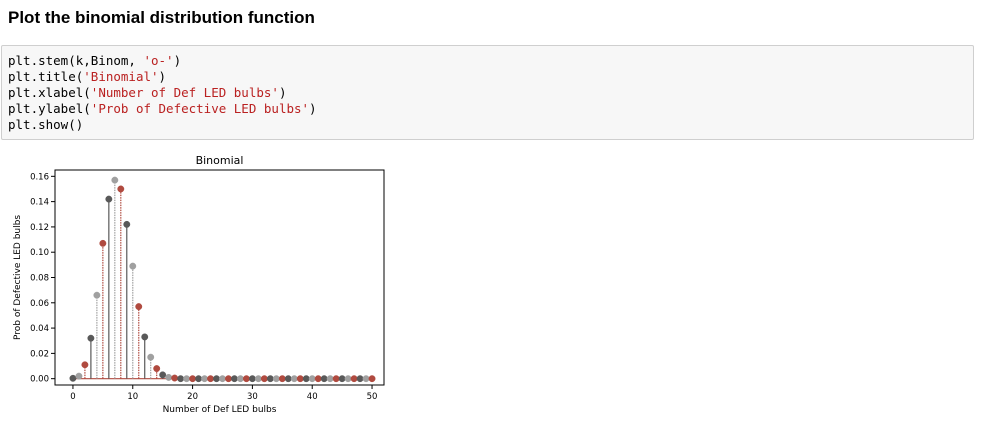 This screenshot has height=433, width=982. I want to click on code-line: plt.title('Binomial'), so click(490, 77).